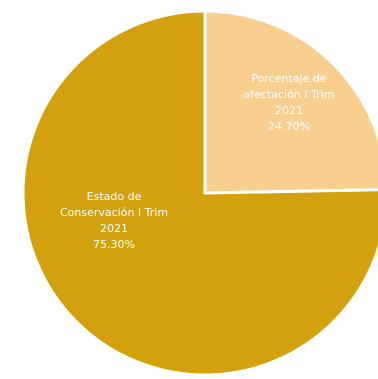 The height and width of the screenshot is (379, 378). I want to click on slice-value-label: 75.30%, so click(114, 244).